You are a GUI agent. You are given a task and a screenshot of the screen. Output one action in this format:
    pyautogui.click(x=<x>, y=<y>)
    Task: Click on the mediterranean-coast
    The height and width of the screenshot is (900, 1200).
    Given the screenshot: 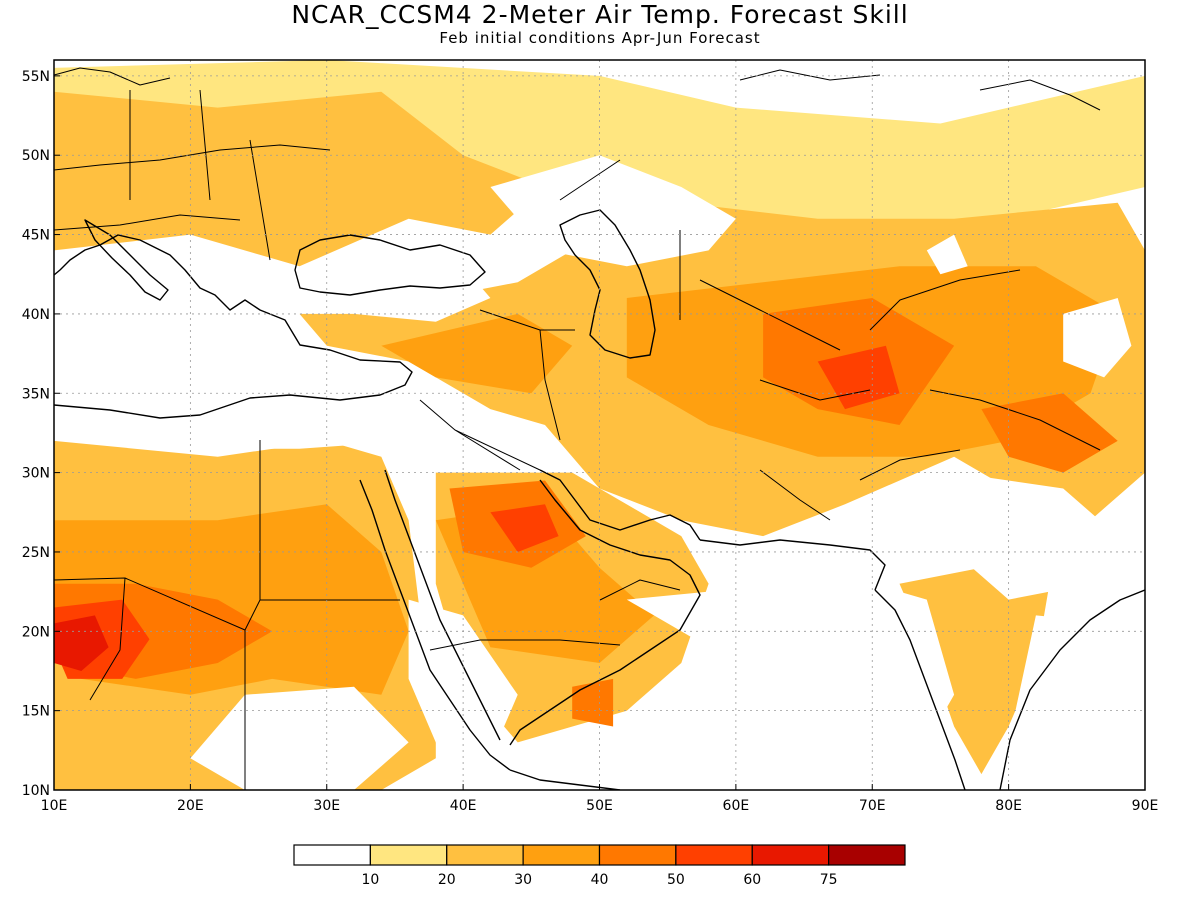 What is the action you would take?
    pyautogui.click(x=233, y=326)
    